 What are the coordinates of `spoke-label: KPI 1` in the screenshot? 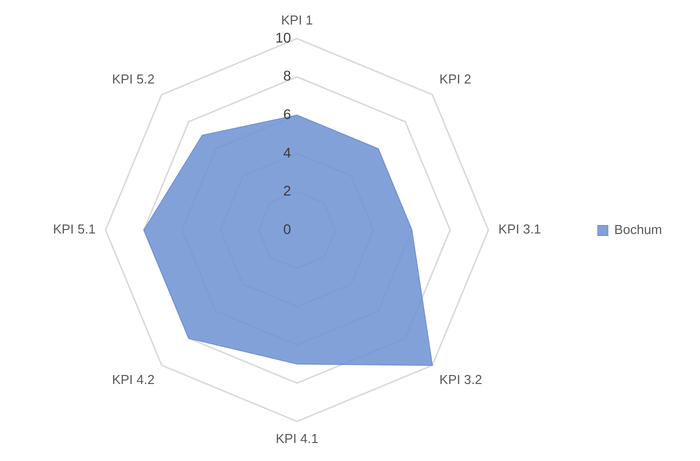 It's located at (297, 20).